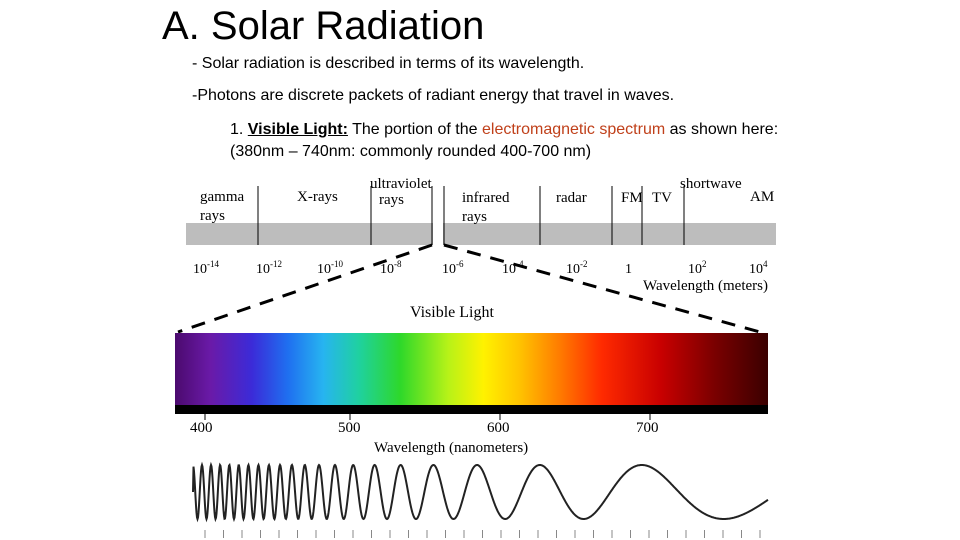 This screenshot has width=960, height=540. Describe the element at coordinates (513, 268) in the screenshot. I see `wavelength-label-5: 10-4` at that location.